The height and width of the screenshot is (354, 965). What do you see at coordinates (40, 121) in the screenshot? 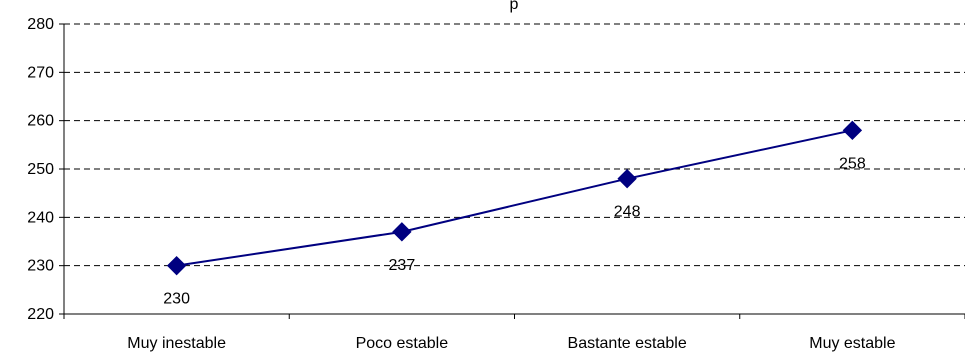
I see `y-tick-label: 260` at bounding box center [40, 121].